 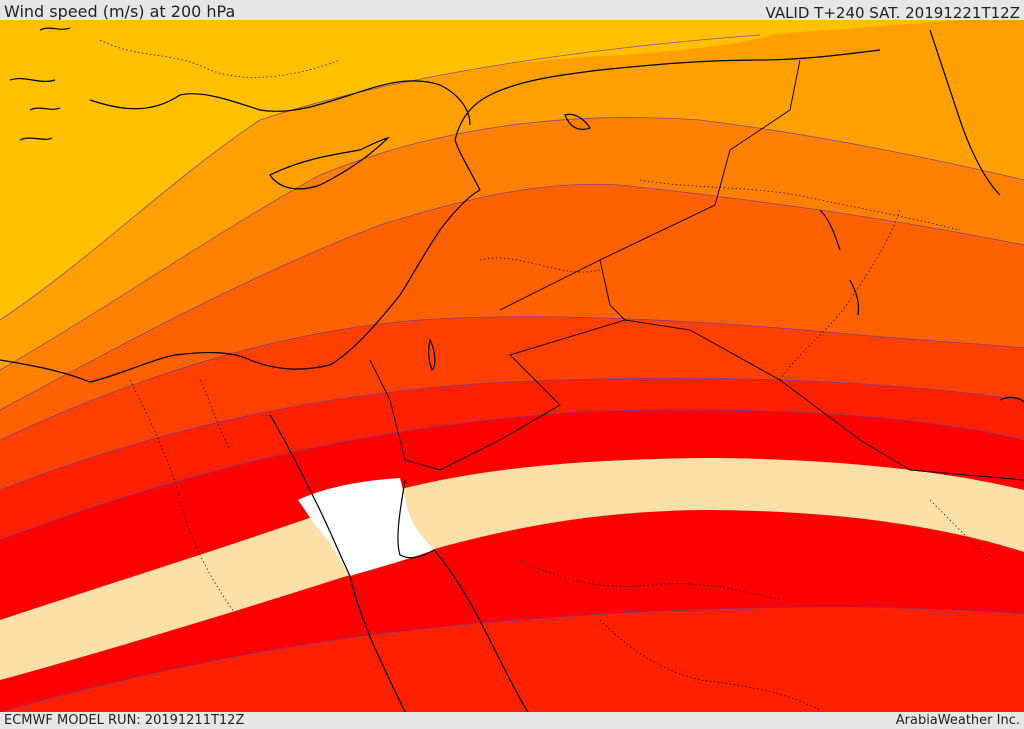 I want to click on border-egypt-sudan, so click(x=387, y=410).